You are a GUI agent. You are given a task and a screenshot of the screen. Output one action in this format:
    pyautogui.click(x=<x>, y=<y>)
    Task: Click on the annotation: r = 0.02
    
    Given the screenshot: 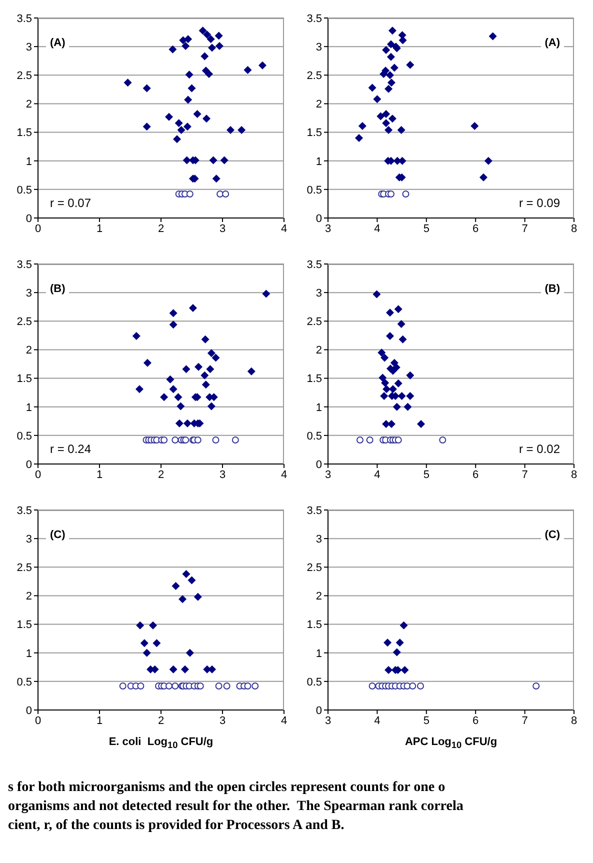 What is the action you would take?
    pyautogui.click(x=539, y=449)
    